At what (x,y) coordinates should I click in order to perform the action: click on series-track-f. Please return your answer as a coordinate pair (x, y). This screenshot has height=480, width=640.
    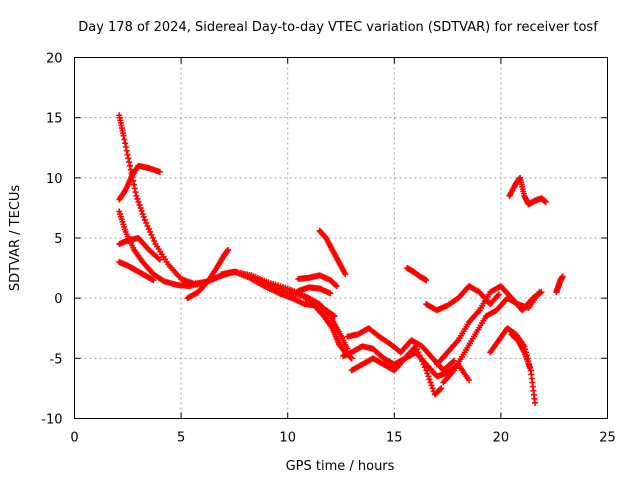
    Looking at the image, I should click on (208, 274).